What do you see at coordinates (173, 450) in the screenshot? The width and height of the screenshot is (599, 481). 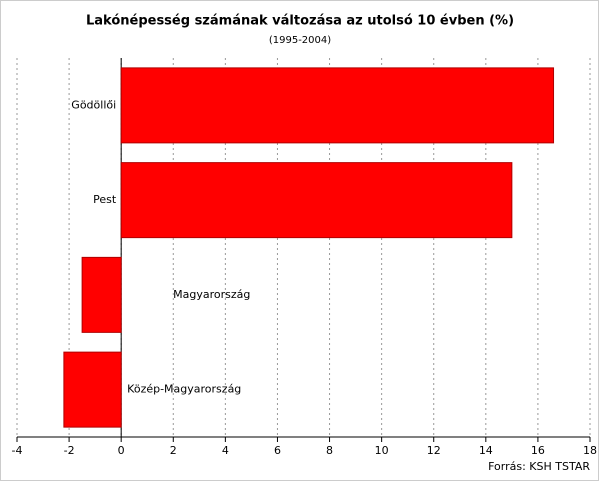 I see `x-tick-label: 2` at bounding box center [173, 450].